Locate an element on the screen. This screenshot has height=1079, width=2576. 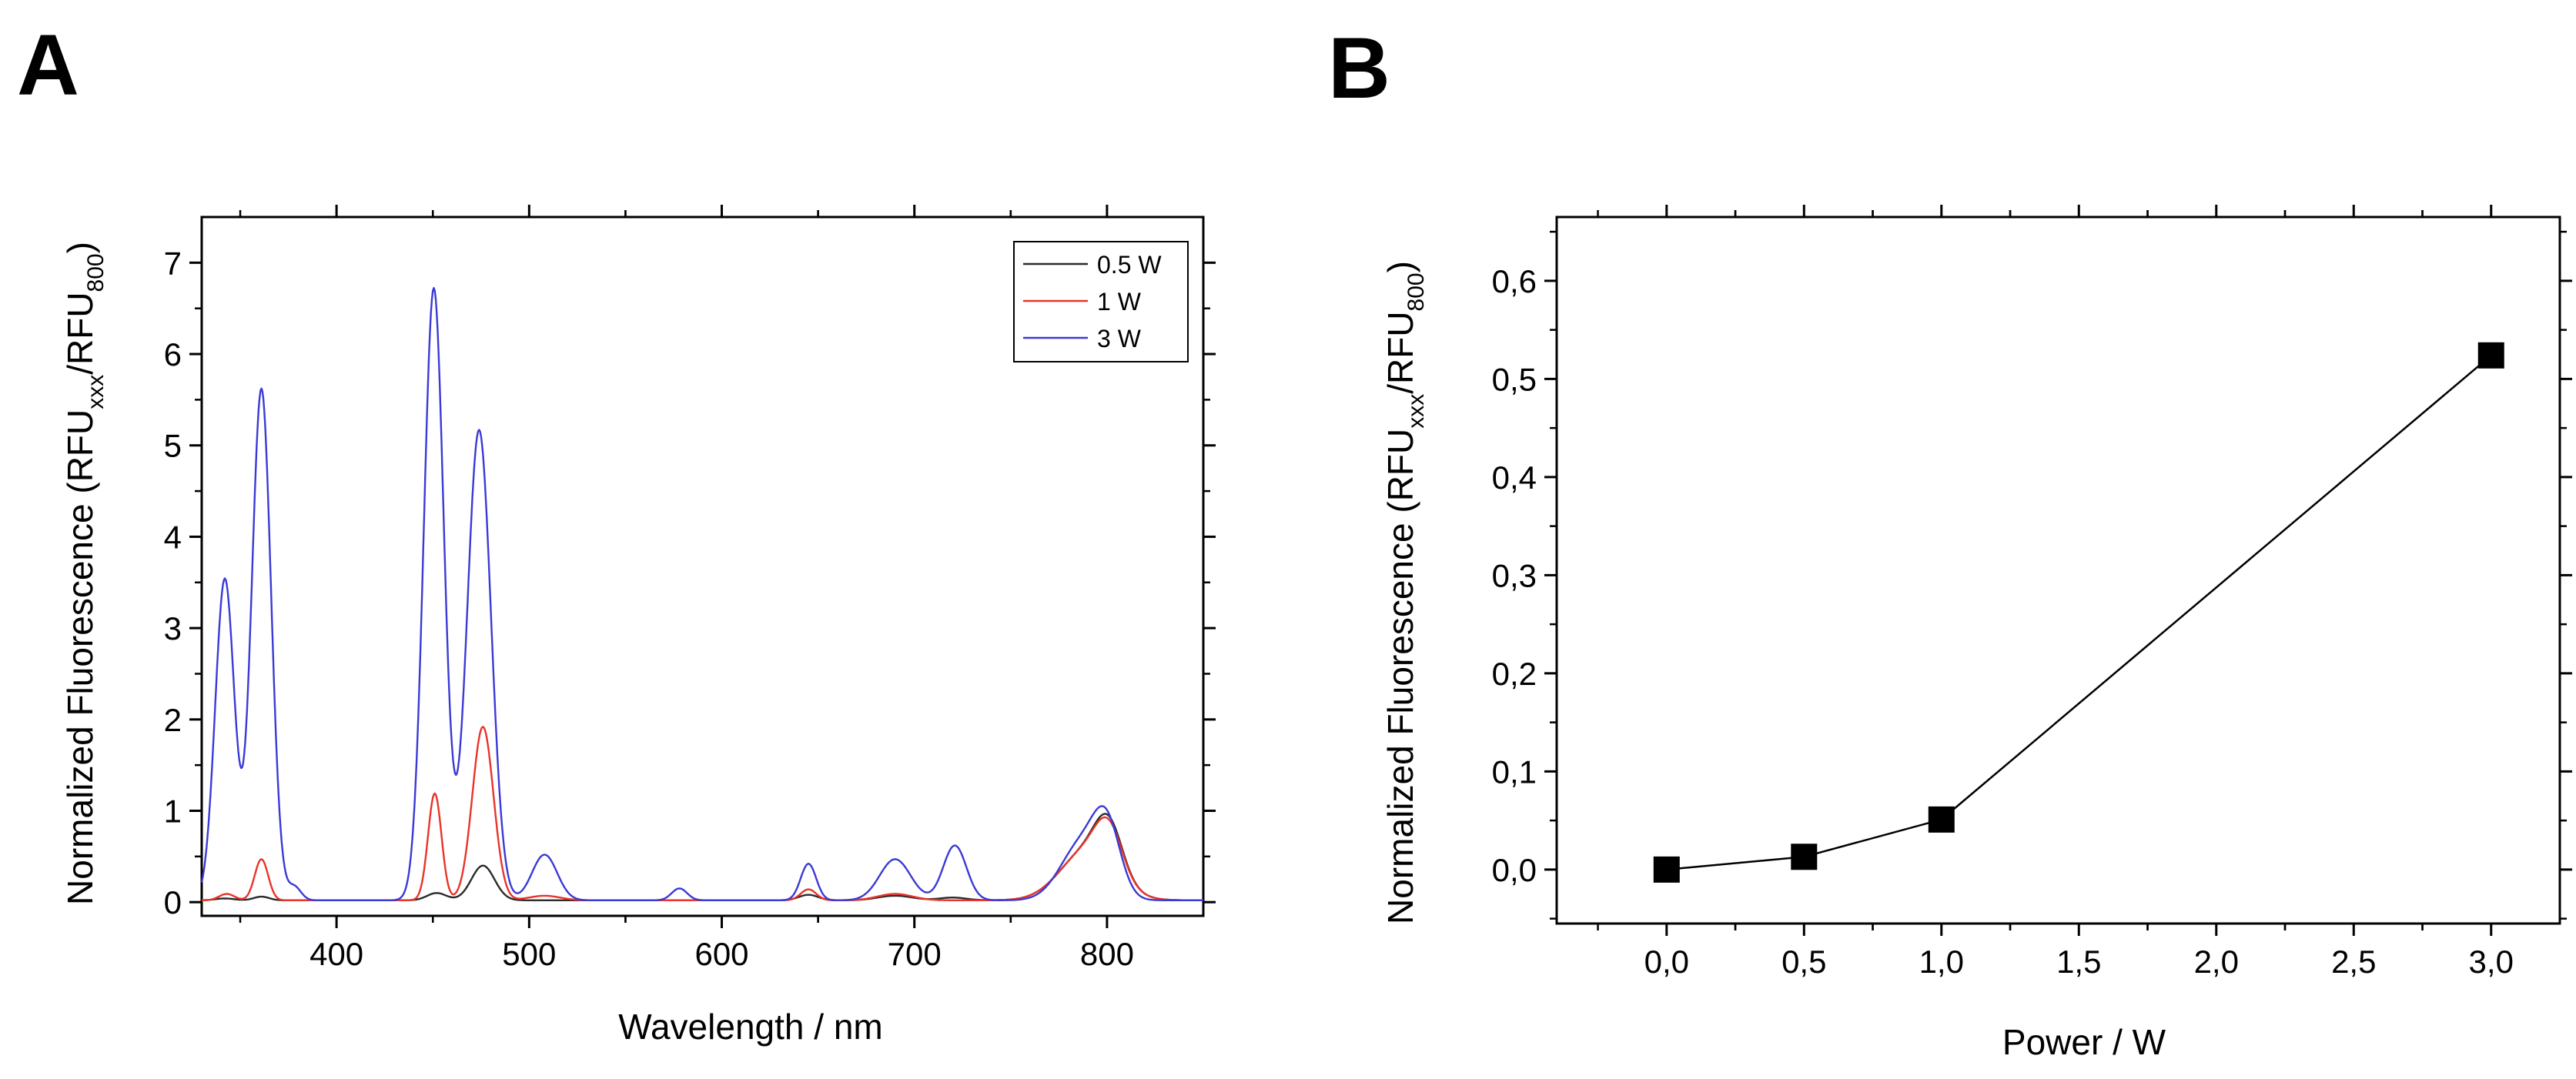
panel-b-label: B is located at coordinates (1359, 68).